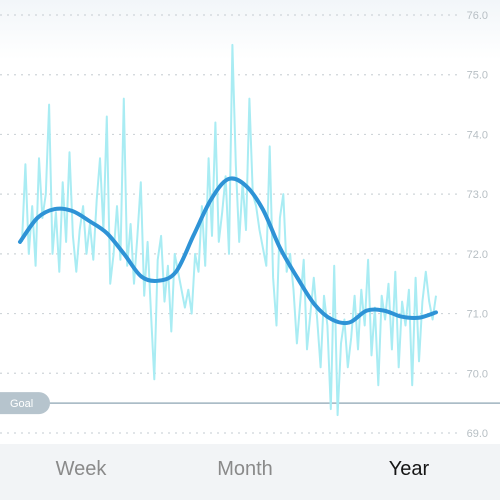 The height and width of the screenshot is (500, 500). I want to click on tick-layer: 69.0 70.0 71.0 72.0 73.0 74.0 75.0 76.0, so click(477, 225).